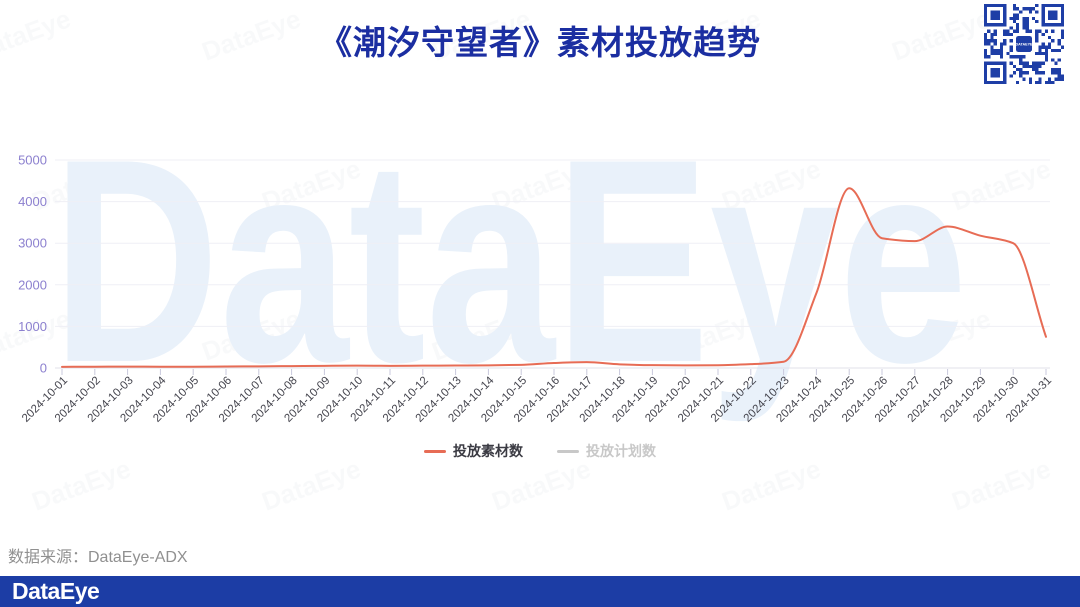 The height and width of the screenshot is (607, 1080). Describe the element at coordinates (1029, 400) in the screenshot. I see `x-axis-label: 2024-10-31` at that location.